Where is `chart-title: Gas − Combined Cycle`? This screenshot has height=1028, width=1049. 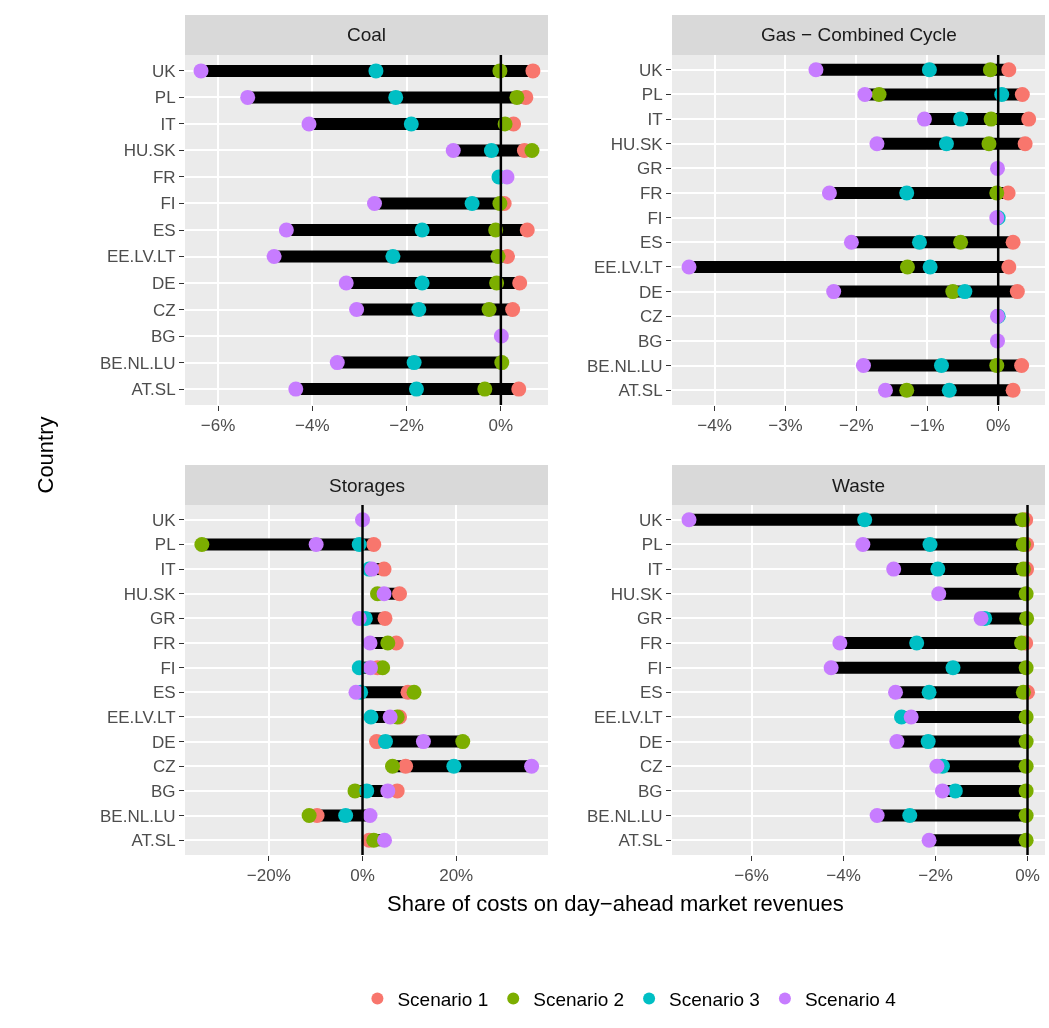
chart-title: Gas − Combined Cycle is located at coordinates (859, 34).